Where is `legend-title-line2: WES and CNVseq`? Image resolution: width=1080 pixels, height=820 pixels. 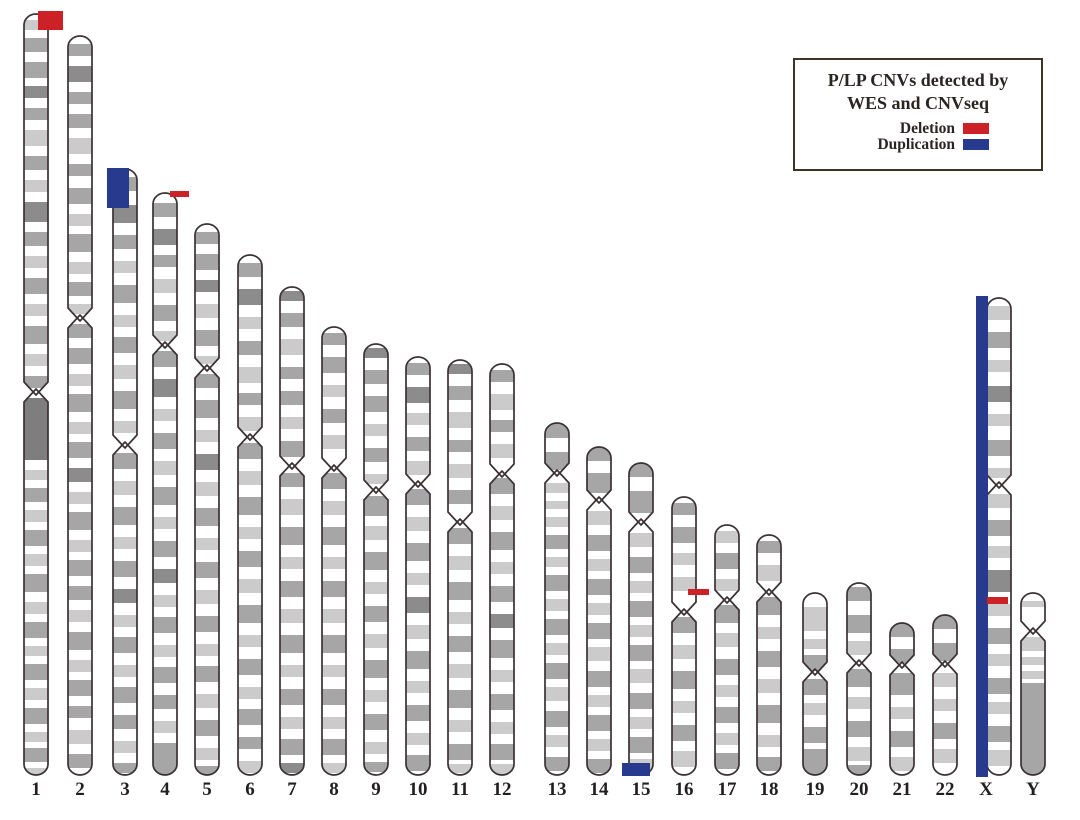 legend-title-line2: WES and CNVseq is located at coordinates (918, 103).